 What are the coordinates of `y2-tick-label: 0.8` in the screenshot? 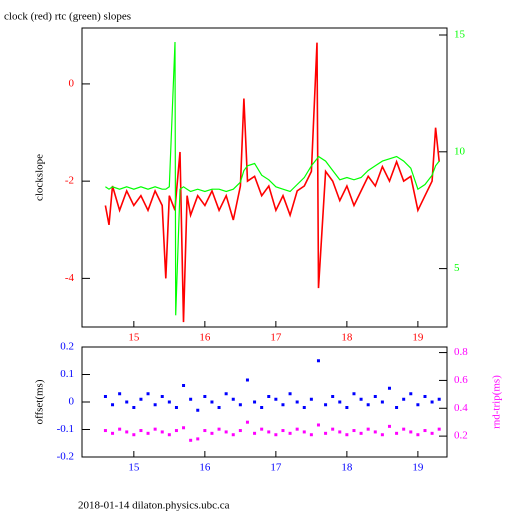 It's located at (461, 352).